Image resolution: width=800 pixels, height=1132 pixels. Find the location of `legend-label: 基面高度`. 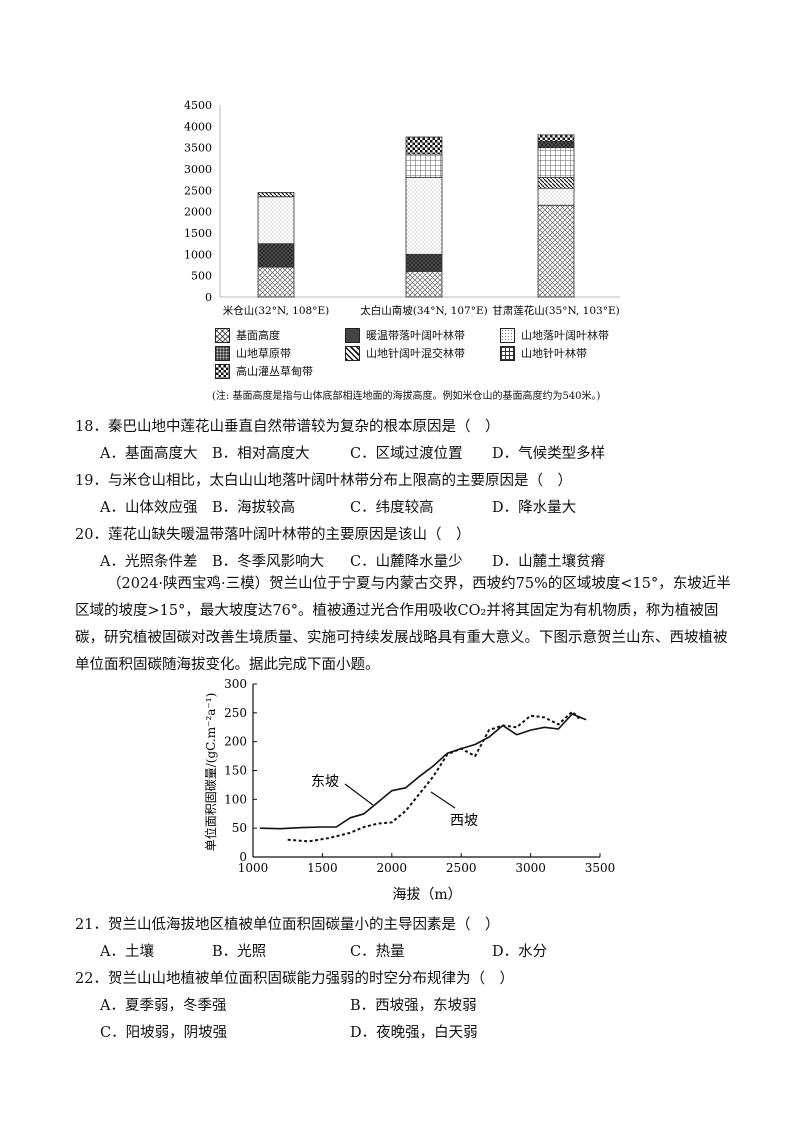

legend-label: 基面高度 is located at coordinates (258, 335).